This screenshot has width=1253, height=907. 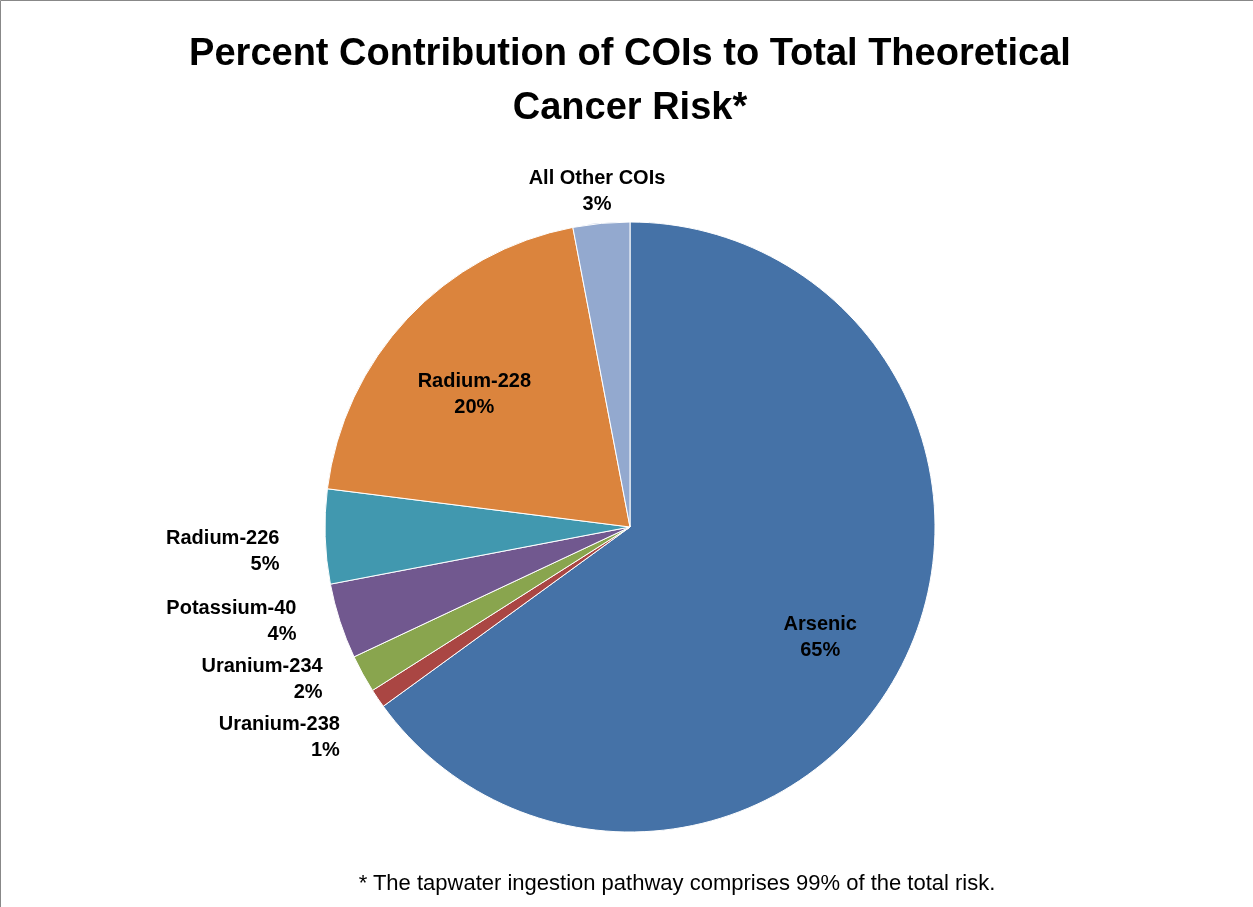 What do you see at coordinates (326, 749) in the screenshot?
I see `data-label: 1%` at bounding box center [326, 749].